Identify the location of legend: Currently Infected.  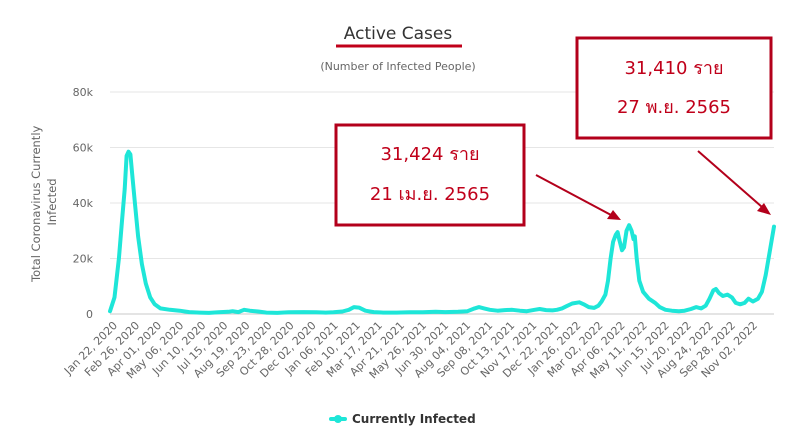
(402, 419).